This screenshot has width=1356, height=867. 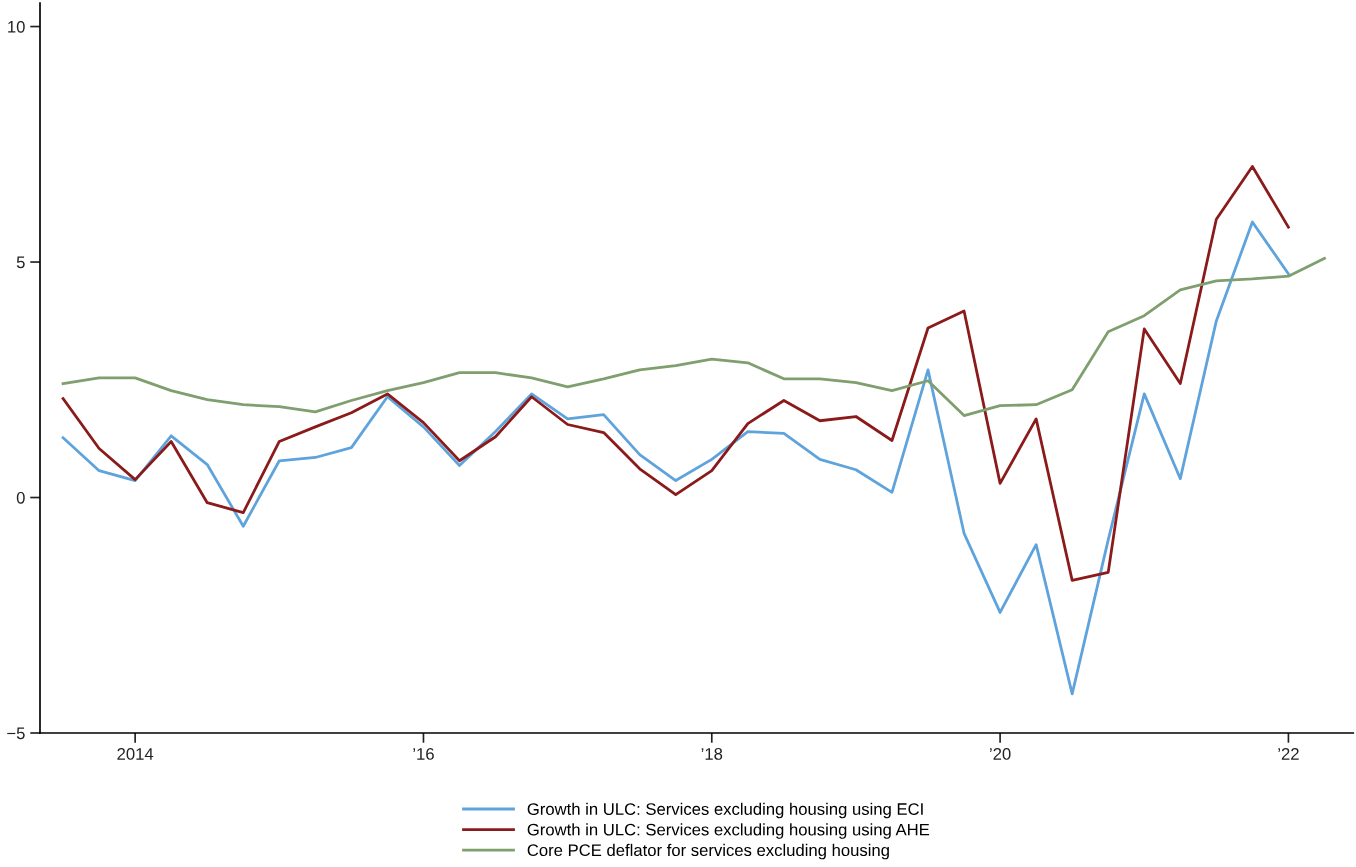 What do you see at coordinates (16, 733) in the screenshot?
I see `y-tick-label: −5` at bounding box center [16, 733].